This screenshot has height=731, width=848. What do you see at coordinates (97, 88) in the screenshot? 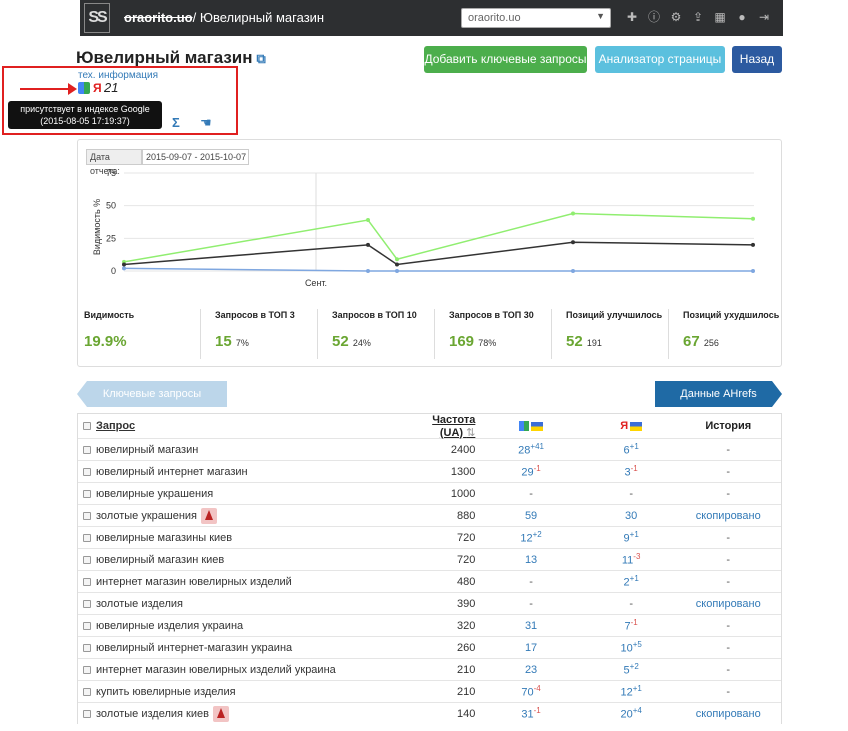
I see `yandex-icon: Я` at bounding box center [97, 88].